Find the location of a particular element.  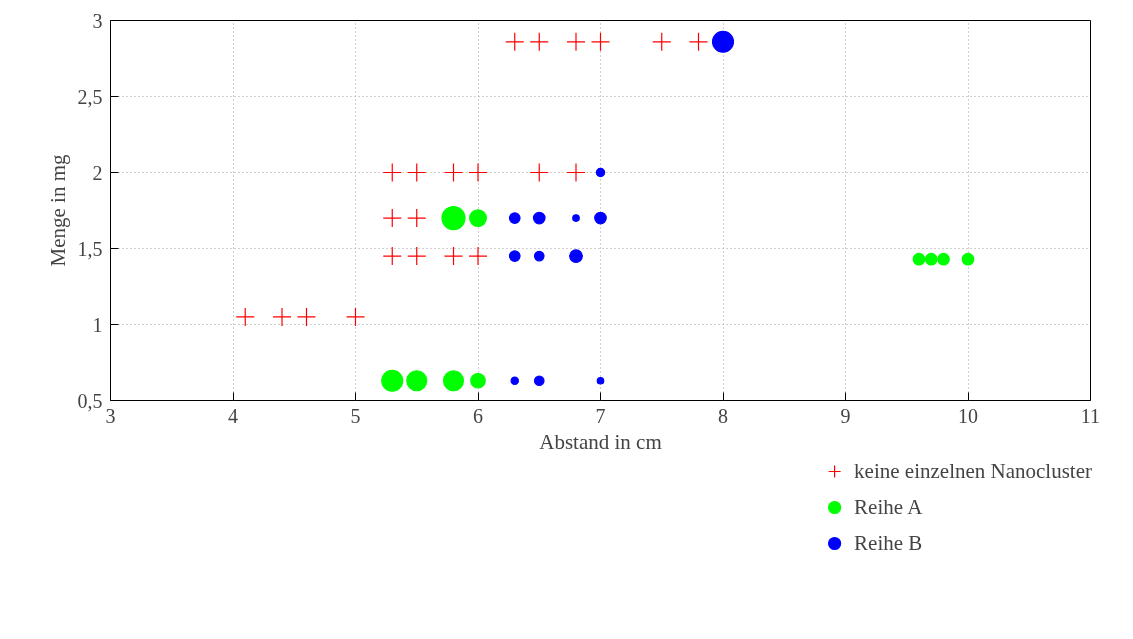

y-tick-label: 2,5 is located at coordinates (90, 96).